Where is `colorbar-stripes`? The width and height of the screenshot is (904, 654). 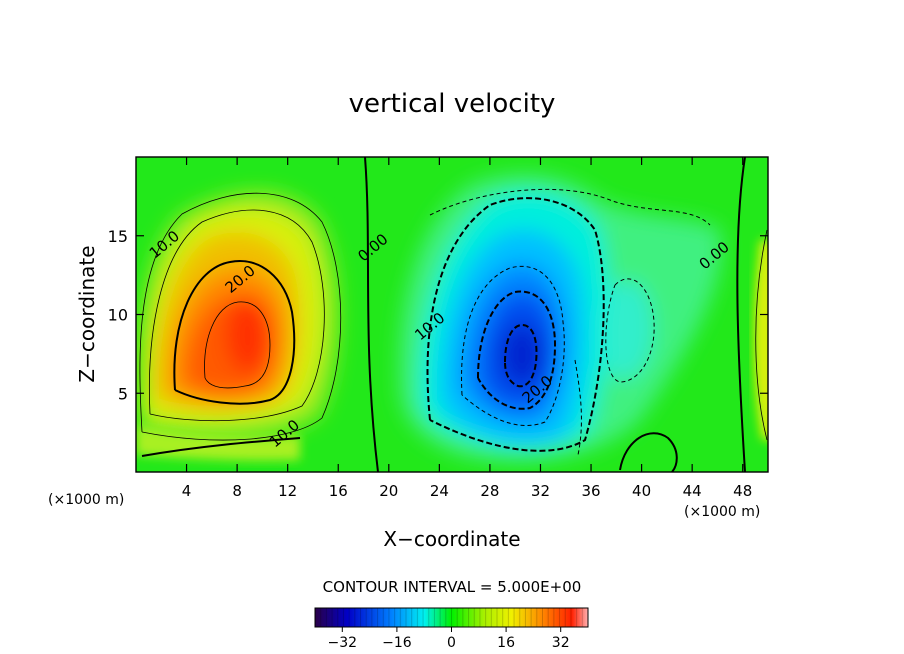
colorbar-stripes is located at coordinates (451, 617).